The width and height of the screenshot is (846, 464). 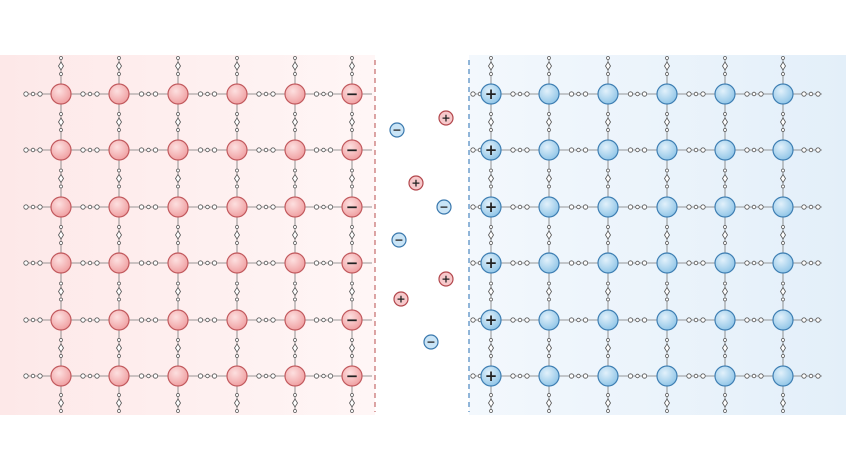 I want to click on free-ion-sign: +, so click(x=445, y=118).